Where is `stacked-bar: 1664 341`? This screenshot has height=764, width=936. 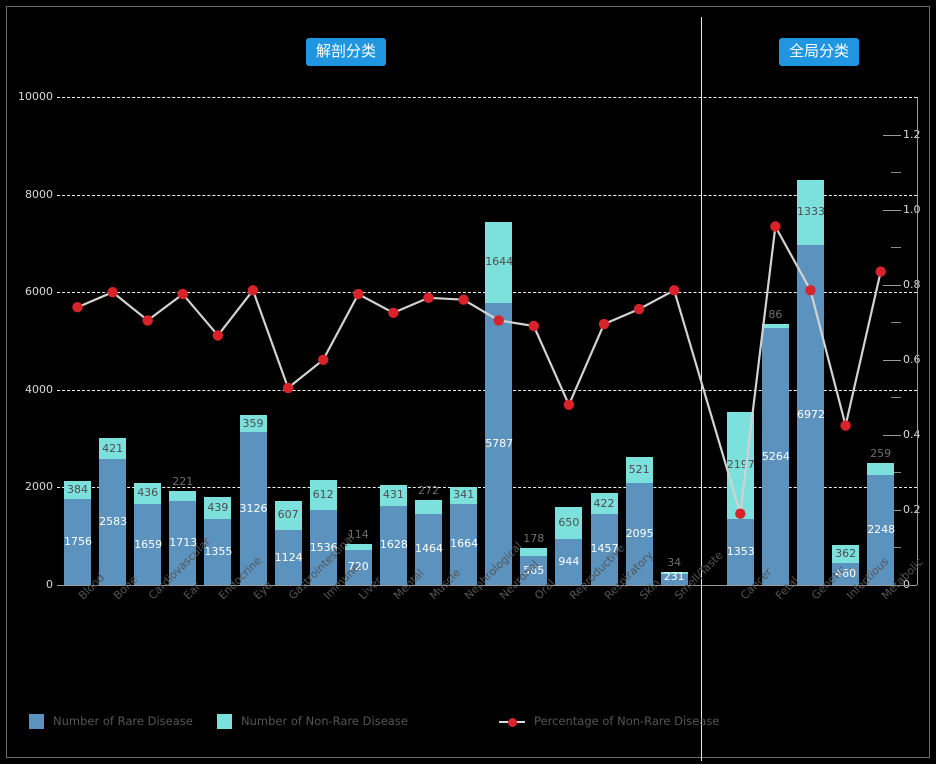 stacked-bar: 1664 341 is located at coordinates (464, 536).